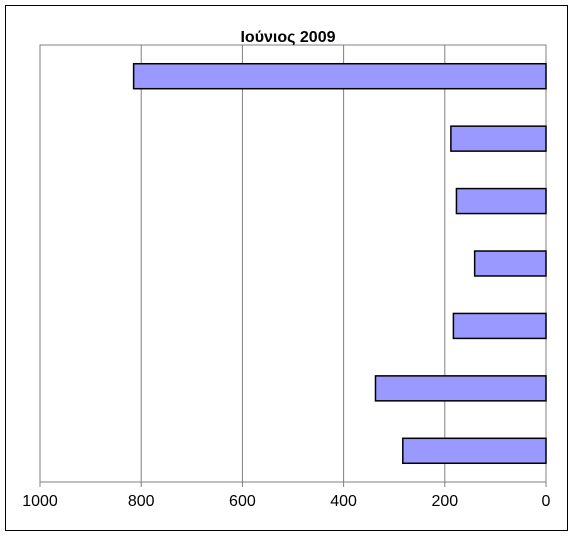 This screenshot has height=538, width=575. What do you see at coordinates (242, 501) in the screenshot?
I see `x-tick-label: 600` at bounding box center [242, 501].